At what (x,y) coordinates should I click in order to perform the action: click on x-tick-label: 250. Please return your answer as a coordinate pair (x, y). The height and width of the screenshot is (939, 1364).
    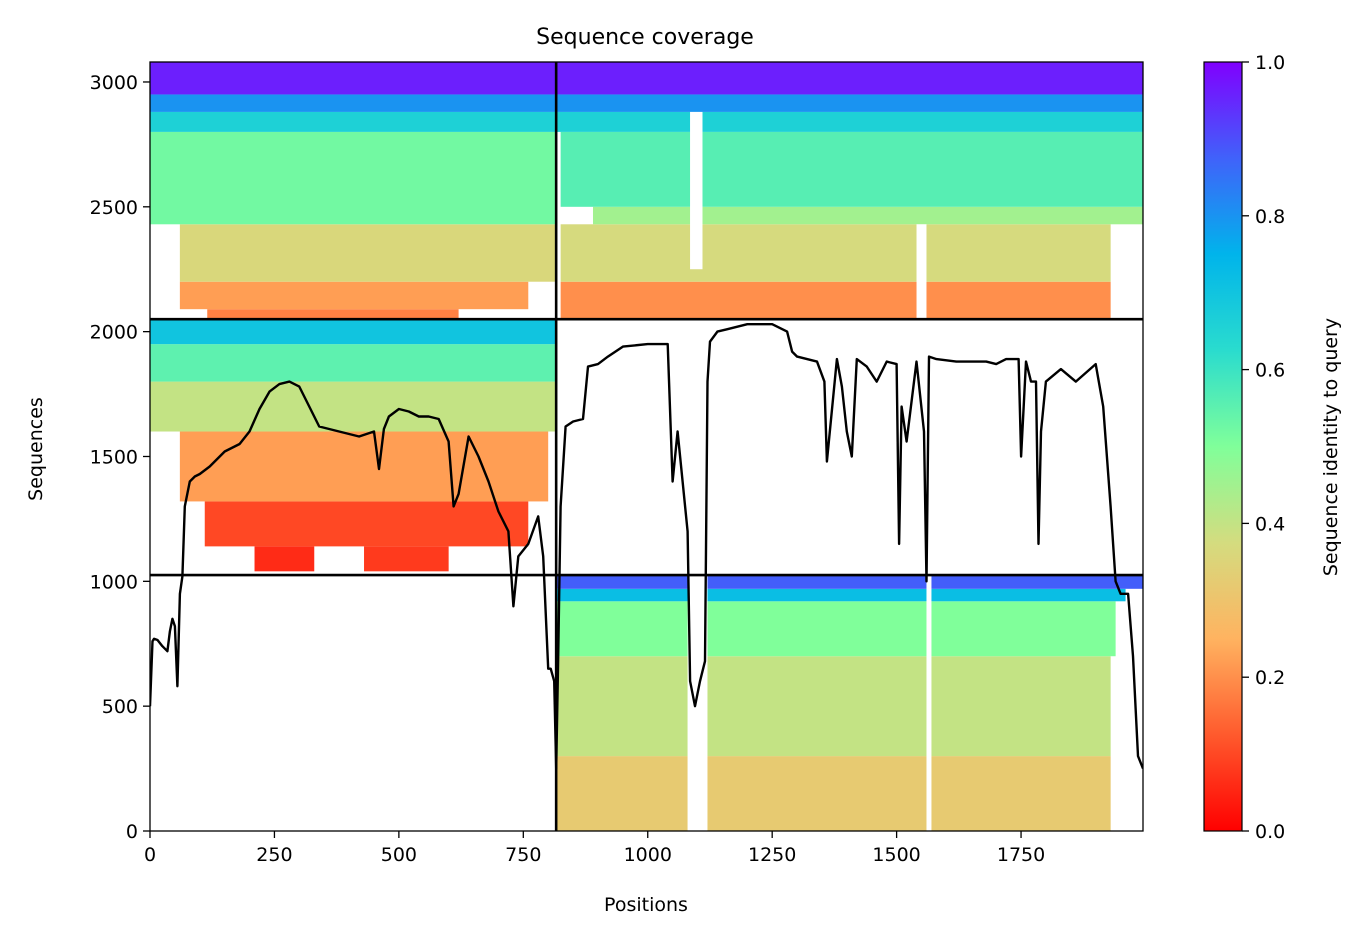
    Looking at the image, I should click on (274, 855).